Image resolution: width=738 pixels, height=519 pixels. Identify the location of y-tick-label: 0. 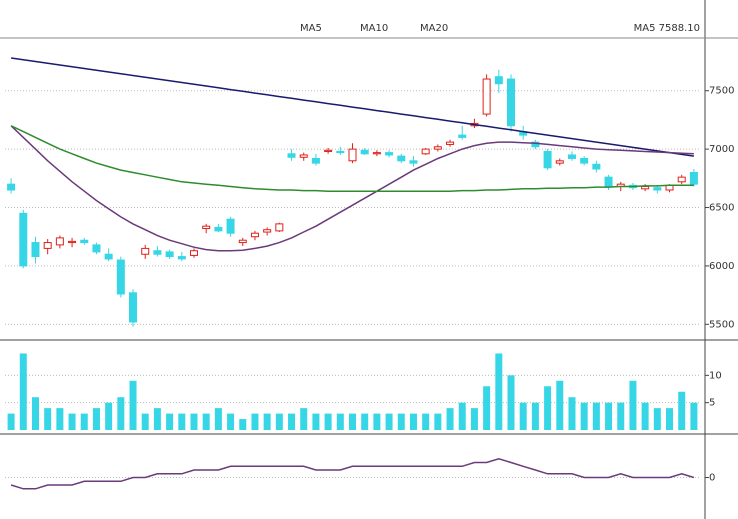
(712, 478).